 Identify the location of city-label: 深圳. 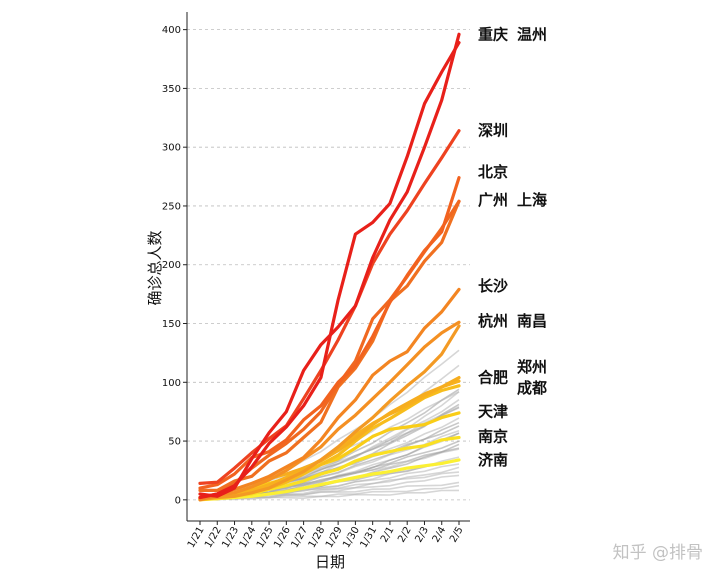
(493, 131).